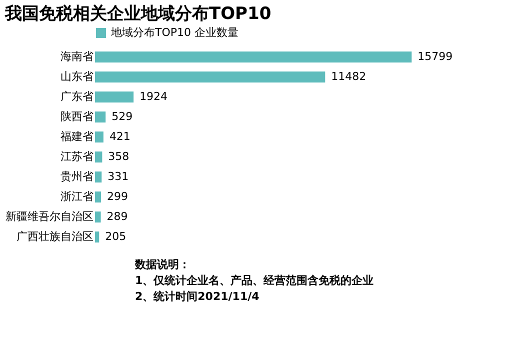  I want to click on y-tick-label: 贵州省, so click(77, 176).